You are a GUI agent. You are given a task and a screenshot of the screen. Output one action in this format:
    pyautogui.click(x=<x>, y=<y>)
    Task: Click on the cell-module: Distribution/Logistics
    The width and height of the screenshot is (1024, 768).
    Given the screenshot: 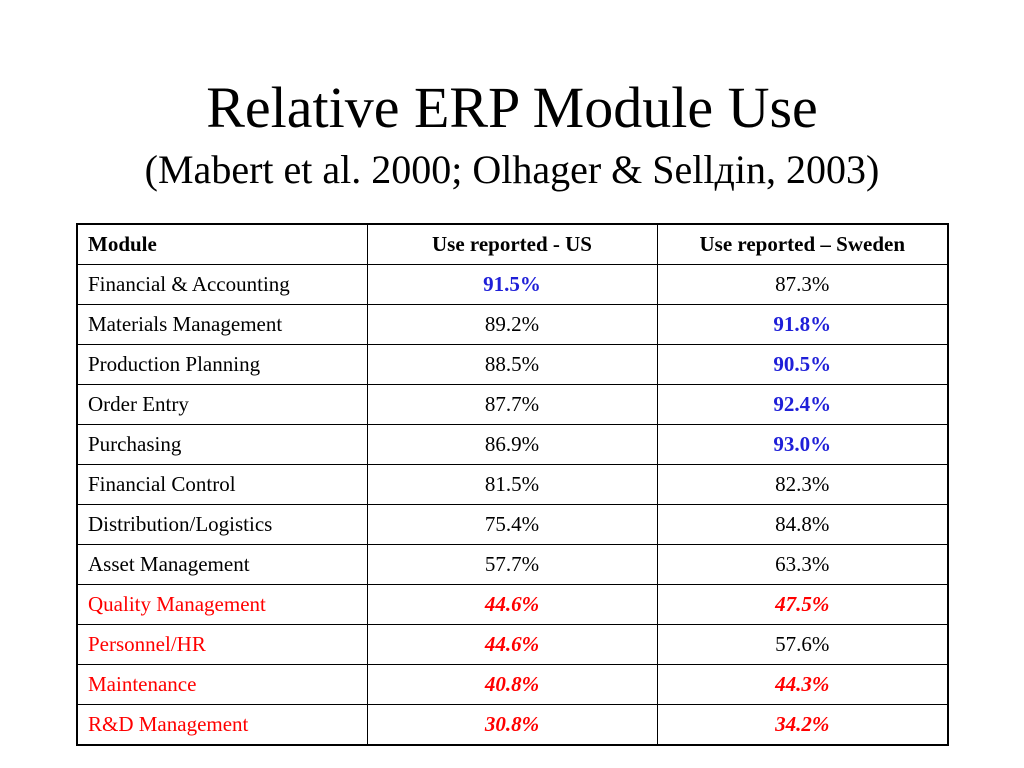 What is the action you would take?
    pyautogui.click(x=222, y=524)
    